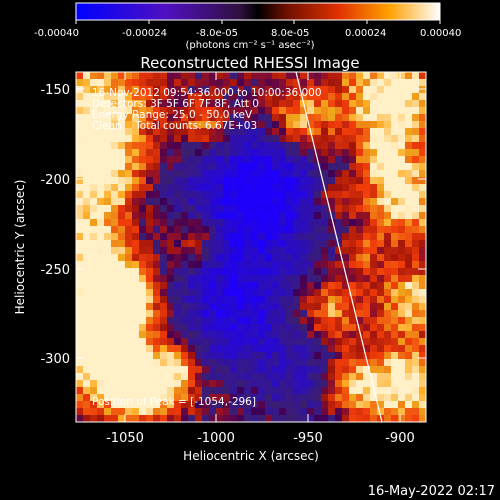 This screenshot has width=500, height=500. What do you see at coordinates (55, 90) in the screenshot?
I see `y-tick-label: -150` at bounding box center [55, 90].